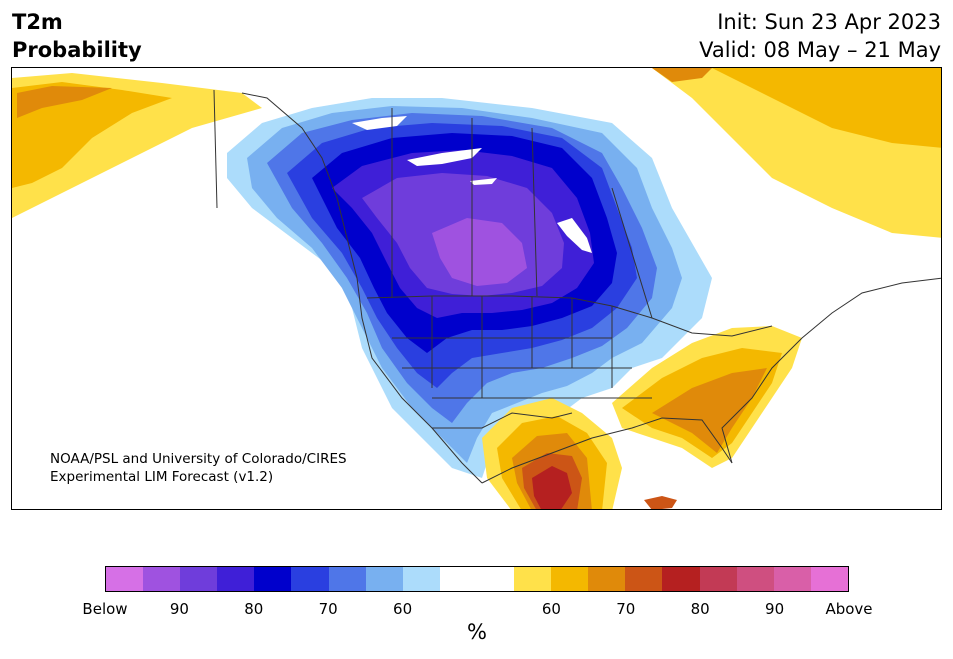 The width and height of the screenshot is (953, 659). Describe the element at coordinates (607, 450) in the screenshot. I see `coastline-gulf` at that location.